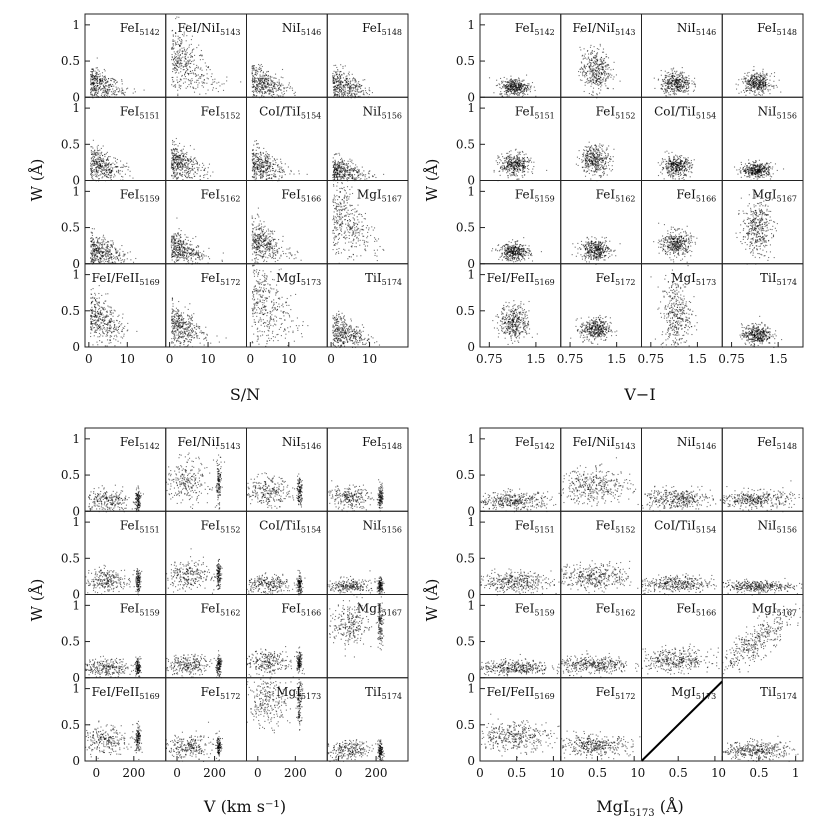 The width and height of the screenshot is (830, 829). I want to click on scatter-points, so click(276, 235).